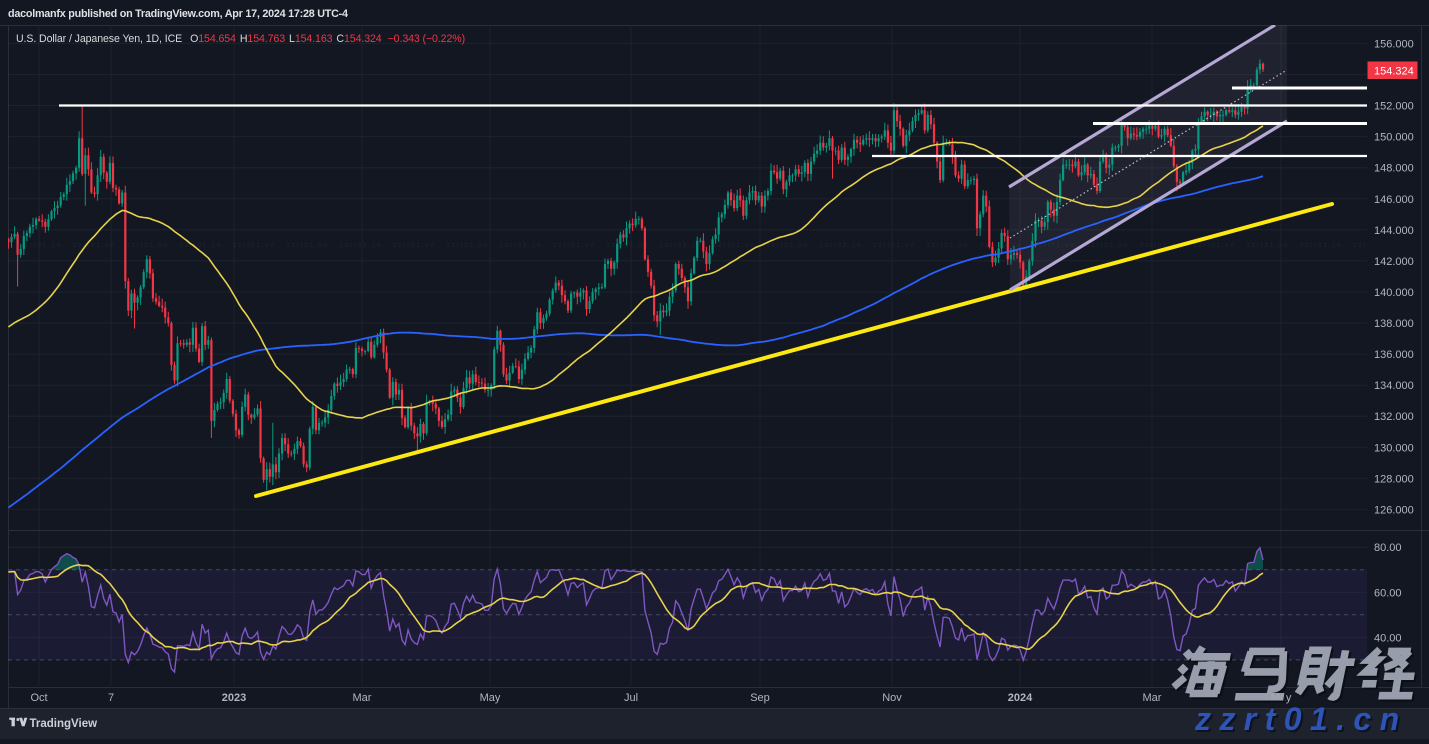 Image resolution: width=1429 pixels, height=744 pixels. What do you see at coordinates (1388, 593) in the screenshot?
I see `svg-text: 60.00` at bounding box center [1388, 593].